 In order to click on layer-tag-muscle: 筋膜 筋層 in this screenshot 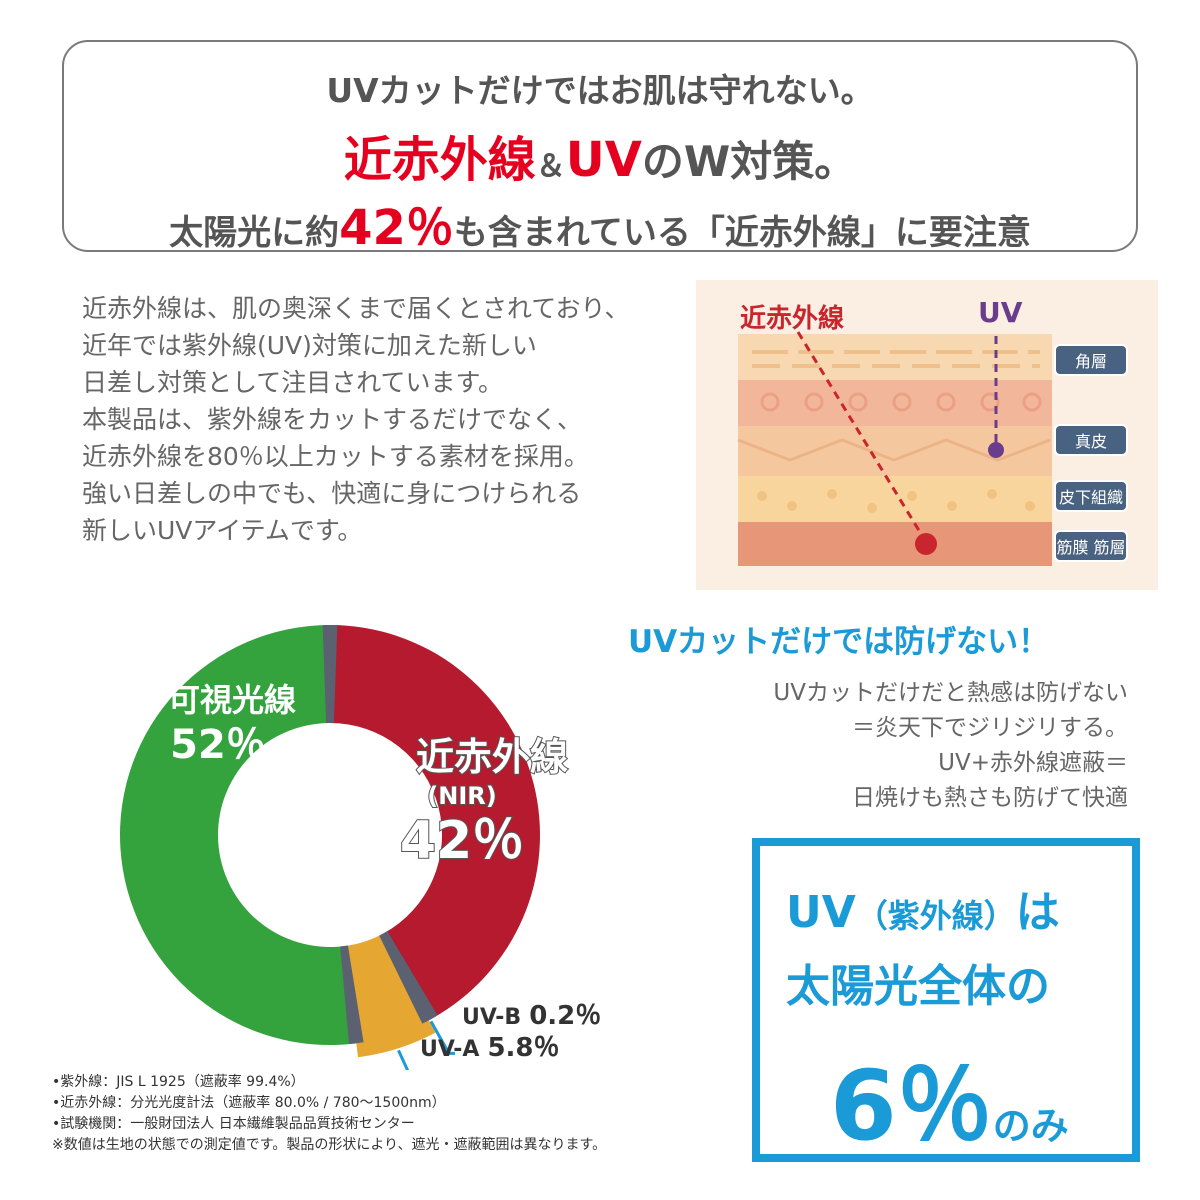, I will do `click(1091, 546)`.